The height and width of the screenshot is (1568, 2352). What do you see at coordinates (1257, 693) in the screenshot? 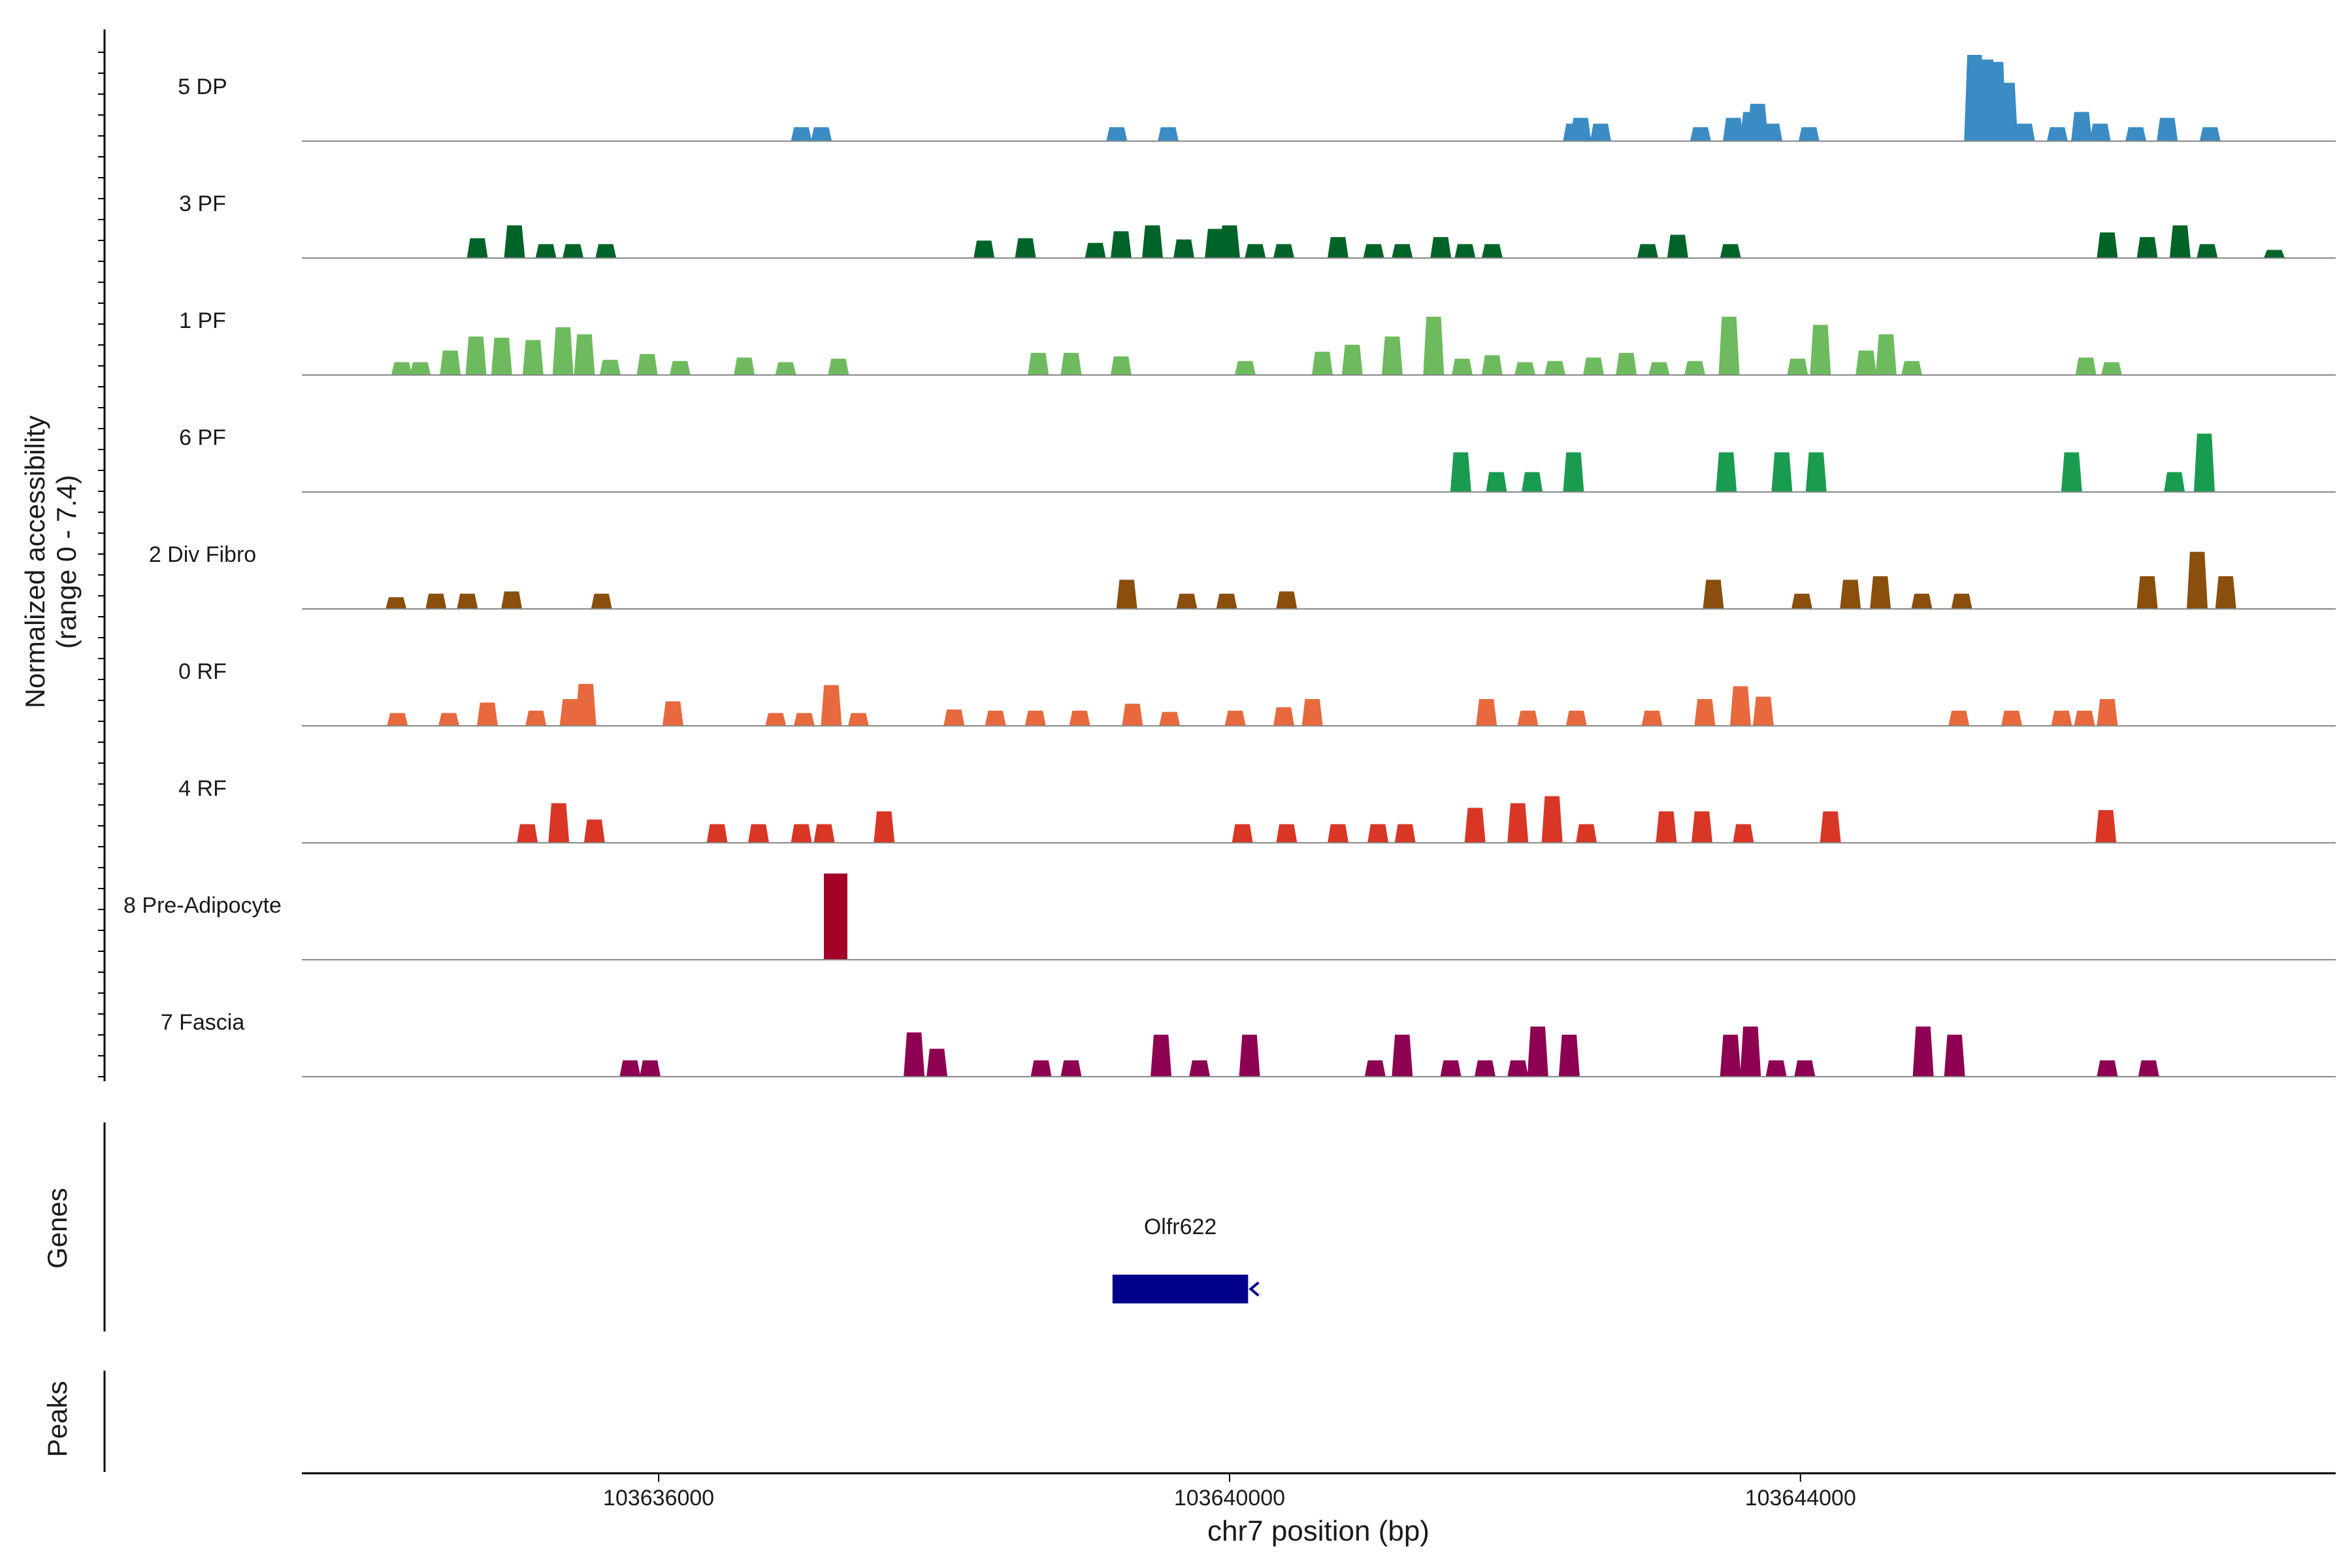
I see `track-0-rf: 0 RF` at bounding box center [1257, 693].